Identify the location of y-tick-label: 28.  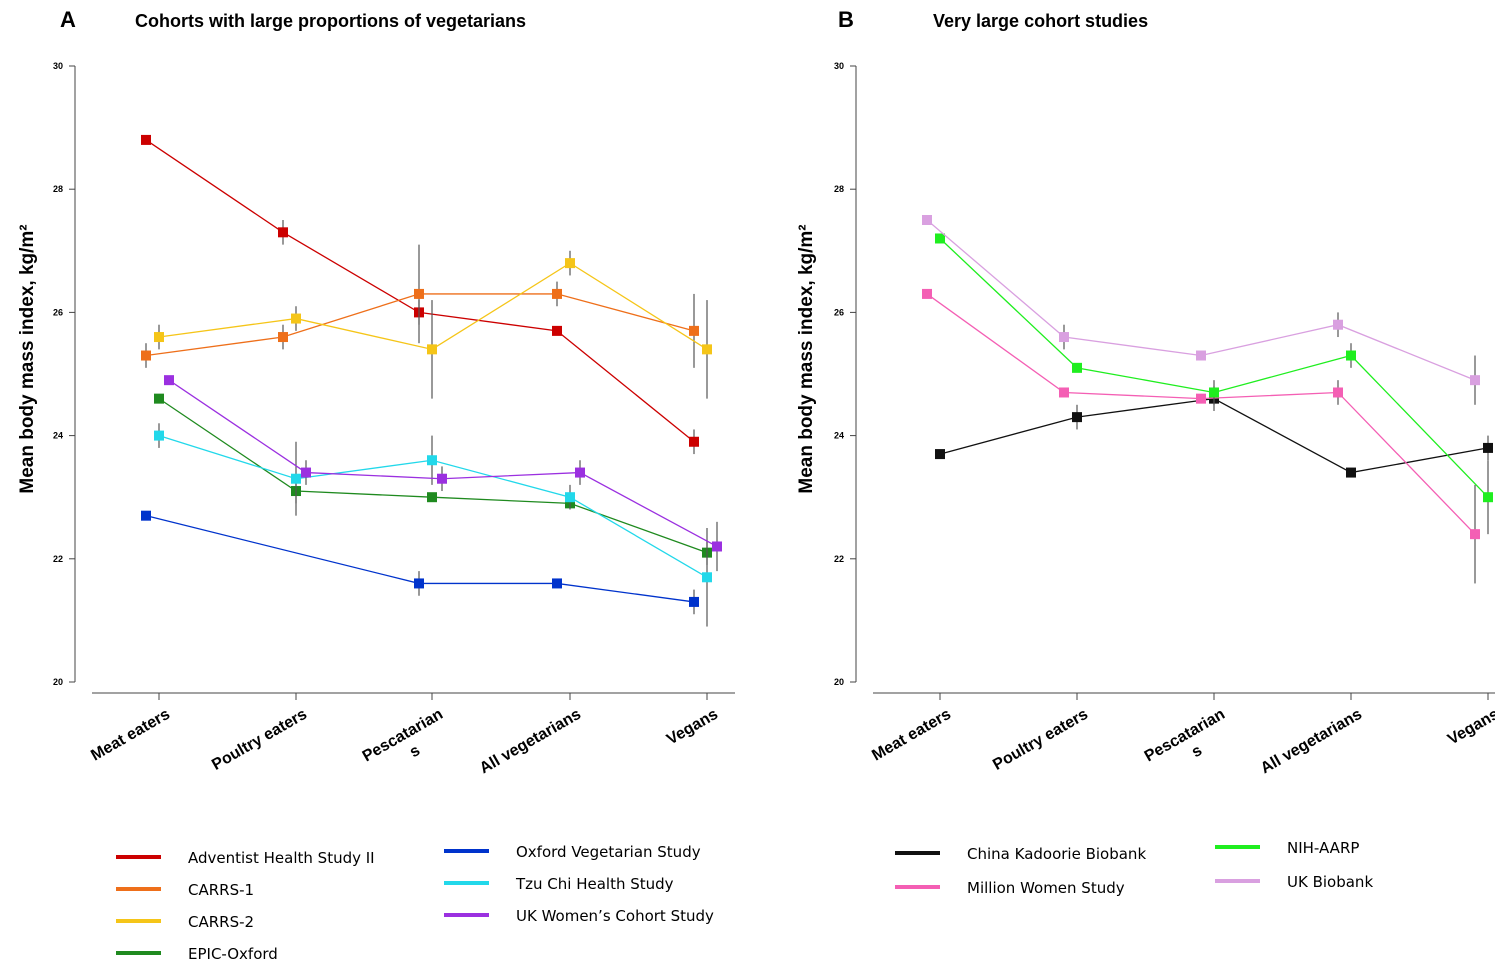
(58, 189).